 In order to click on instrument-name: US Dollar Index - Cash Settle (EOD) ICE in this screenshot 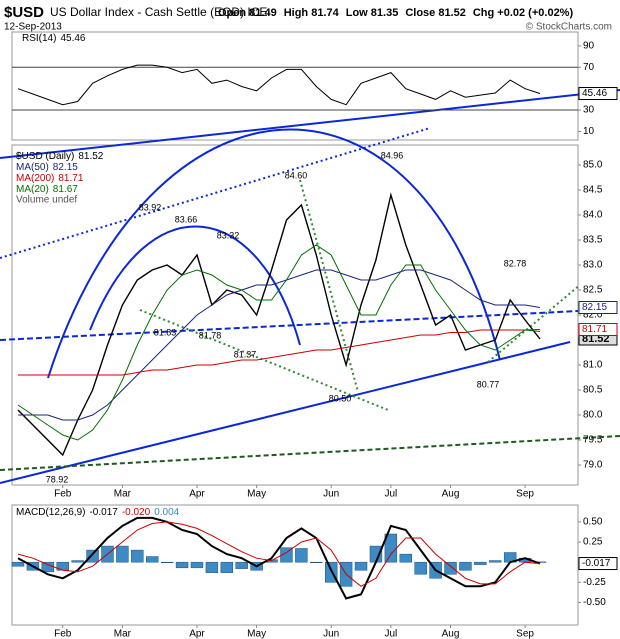, I will do `click(158, 12)`.